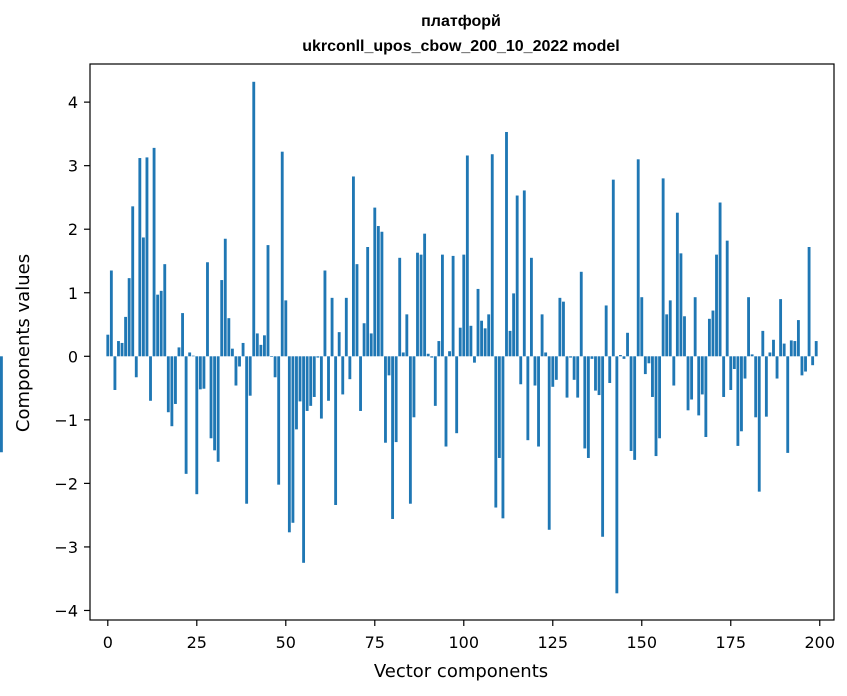 This screenshot has width=847, height=696. I want to click on y-tick-label: −3, so click(66, 547).